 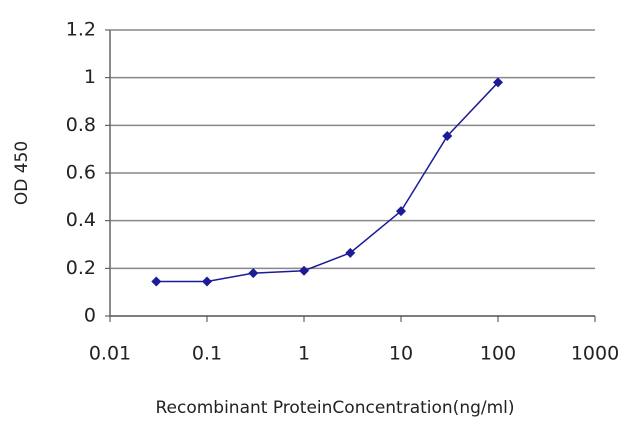 What do you see at coordinates (90, 316) in the screenshot?
I see `y-tick-label: 0` at bounding box center [90, 316].